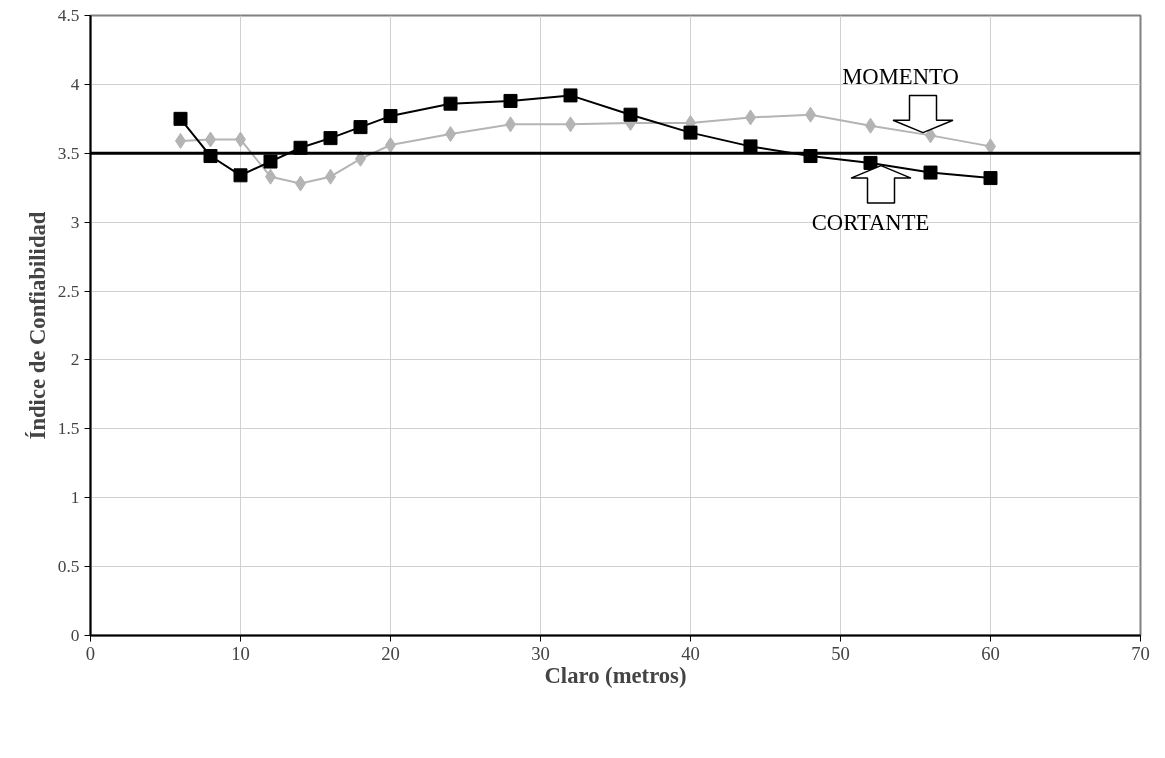  What do you see at coordinates (870, 222) in the screenshot?
I see `annotation: CORTANTE` at bounding box center [870, 222].